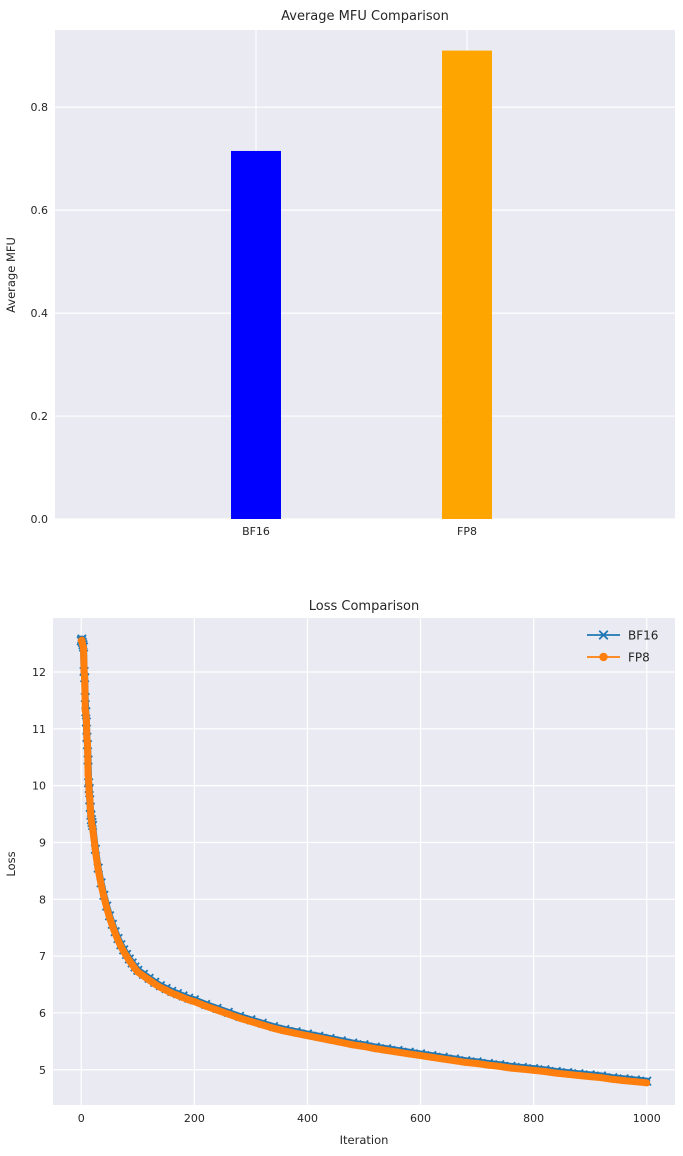 This screenshot has height=1156, width=683. What do you see at coordinates (603, 657) in the screenshot?
I see `legend-fp8-circle-marker-icon` at bounding box center [603, 657].